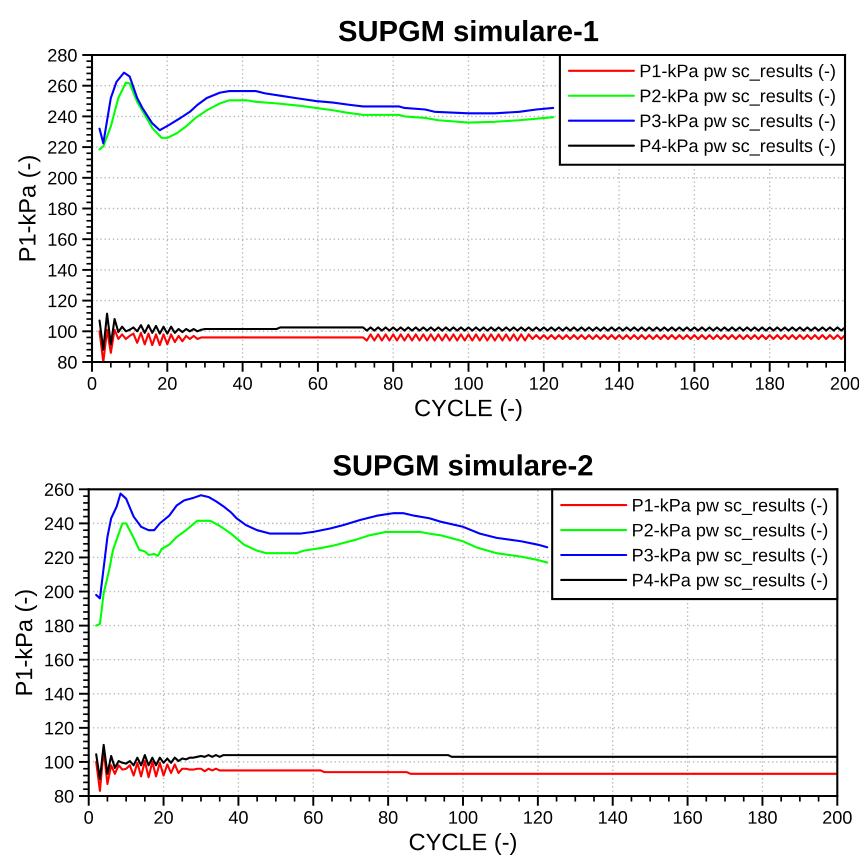  What do you see at coordinates (62, 55) in the screenshot?
I see `y-tick-label: 280` at bounding box center [62, 55].